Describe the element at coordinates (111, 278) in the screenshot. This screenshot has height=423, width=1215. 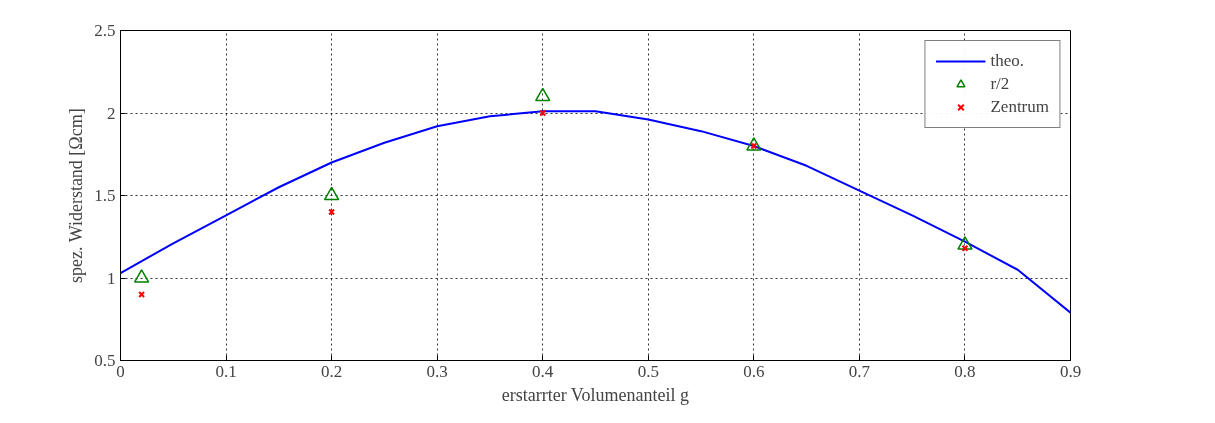
I see `y-tick-label: 1` at that location.